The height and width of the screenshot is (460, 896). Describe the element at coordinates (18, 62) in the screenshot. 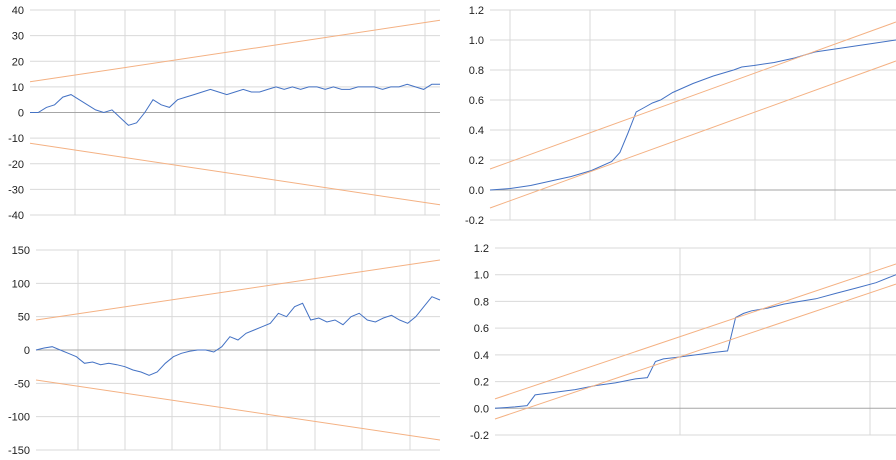

I see `y-tick-label: 20` at that location.